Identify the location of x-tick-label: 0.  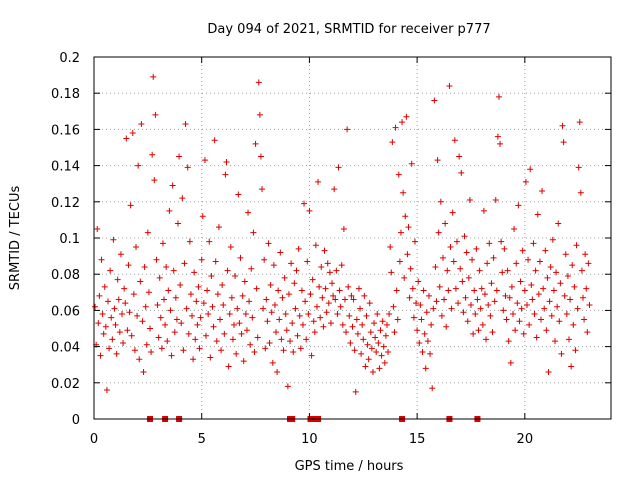
(94, 439).